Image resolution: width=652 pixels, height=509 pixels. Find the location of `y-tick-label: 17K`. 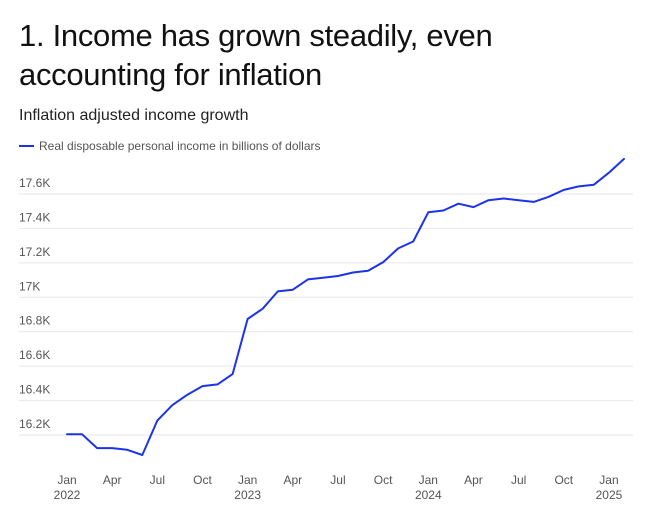

y-tick-label: 17K is located at coordinates (29, 286).